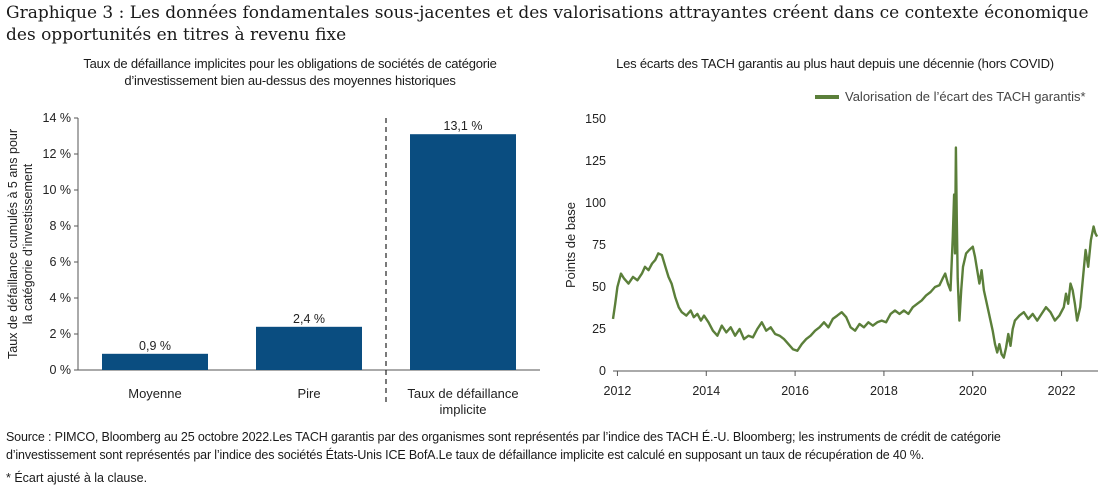 This screenshot has height=493, width=1100. I want to click on bar-y-axis-title-line2: la catégorie d’investissement, so click(28, 243).